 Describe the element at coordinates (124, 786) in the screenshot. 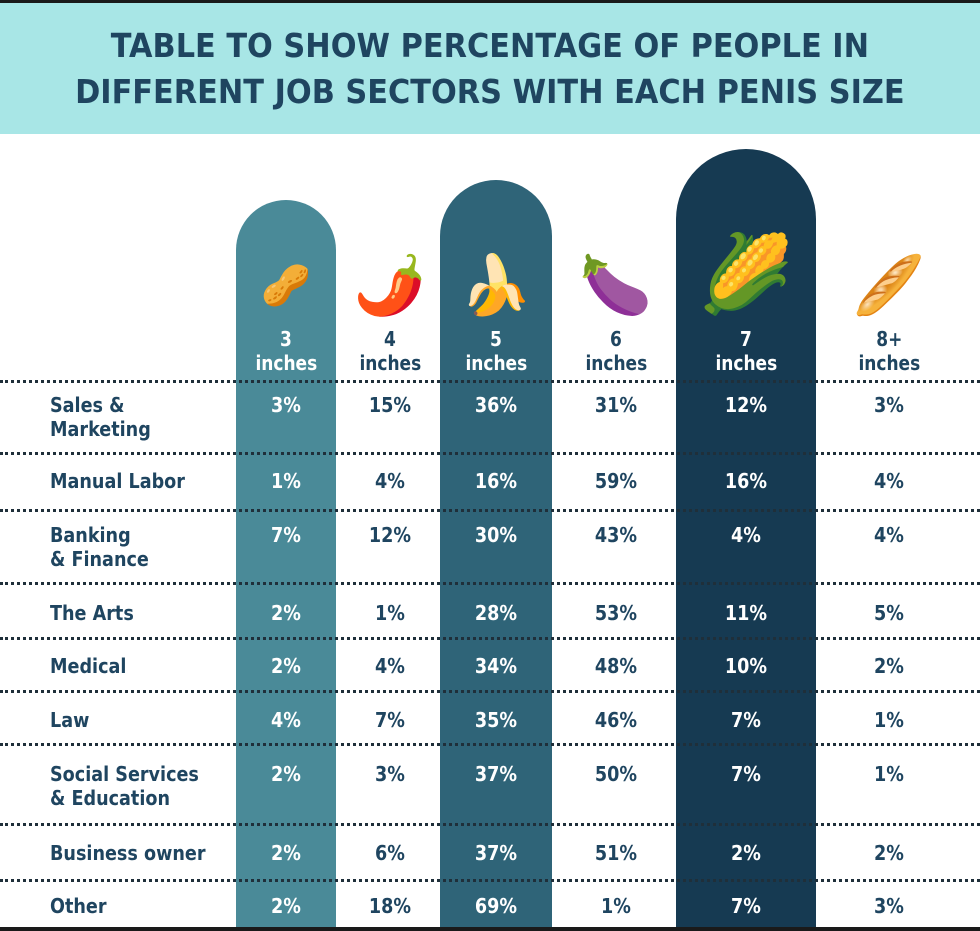

I see `row-label: Social Services & Education` at that location.